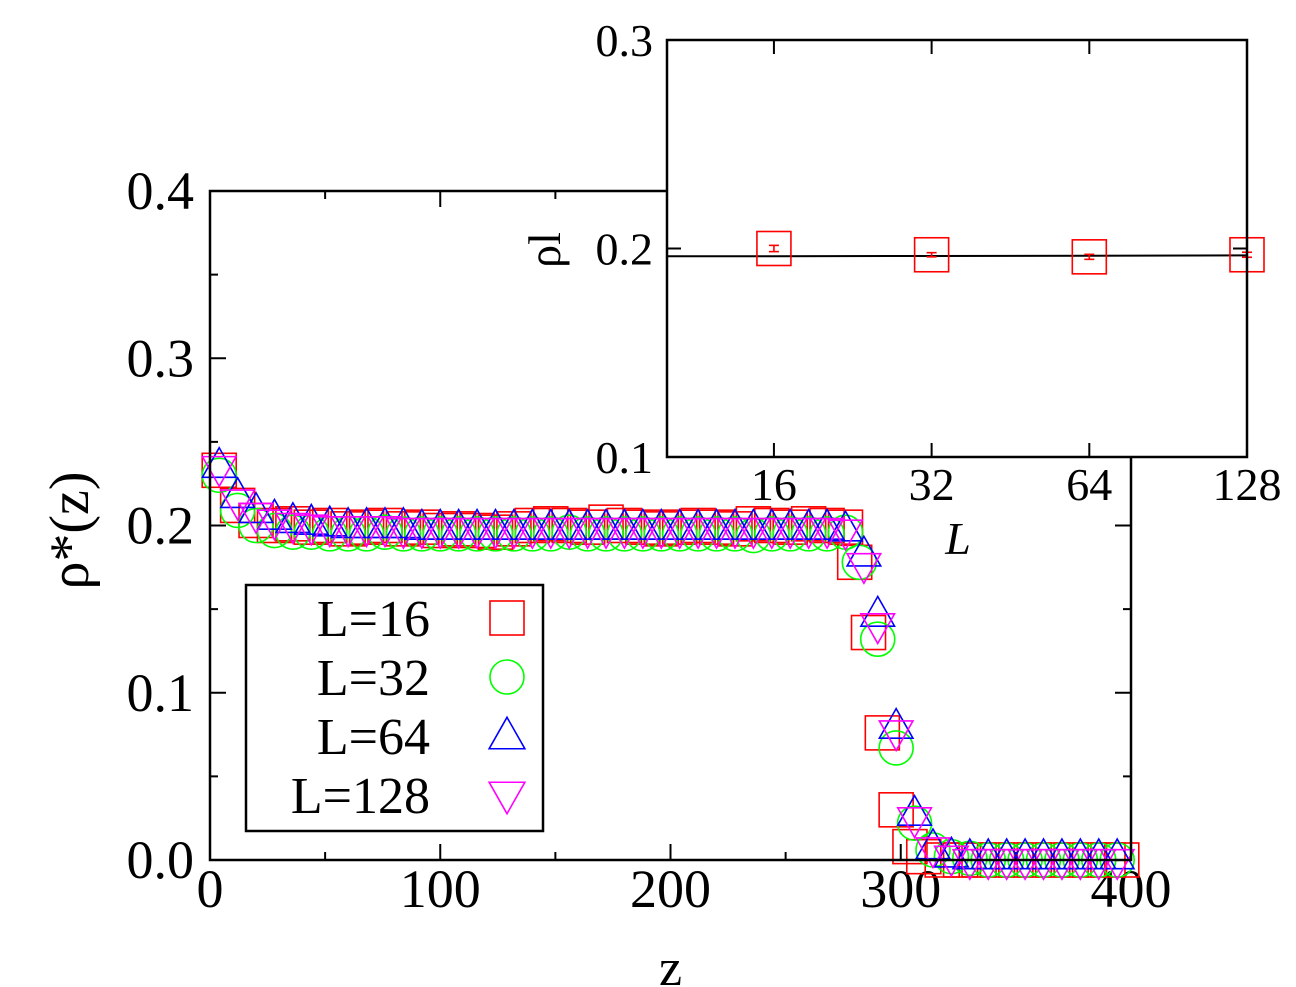  What do you see at coordinates (161, 860) in the screenshot?
I see `y-tick-label: 0.0` at bounding box center [161, 860].